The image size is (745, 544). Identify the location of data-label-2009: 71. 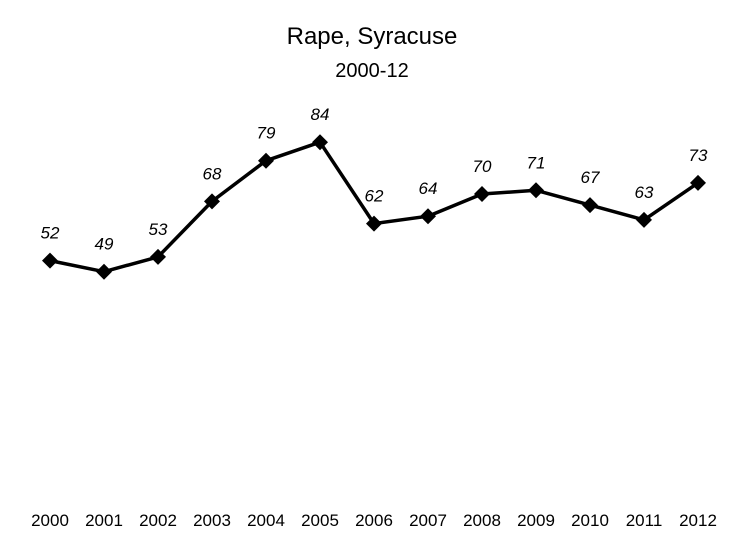
(536, 162).